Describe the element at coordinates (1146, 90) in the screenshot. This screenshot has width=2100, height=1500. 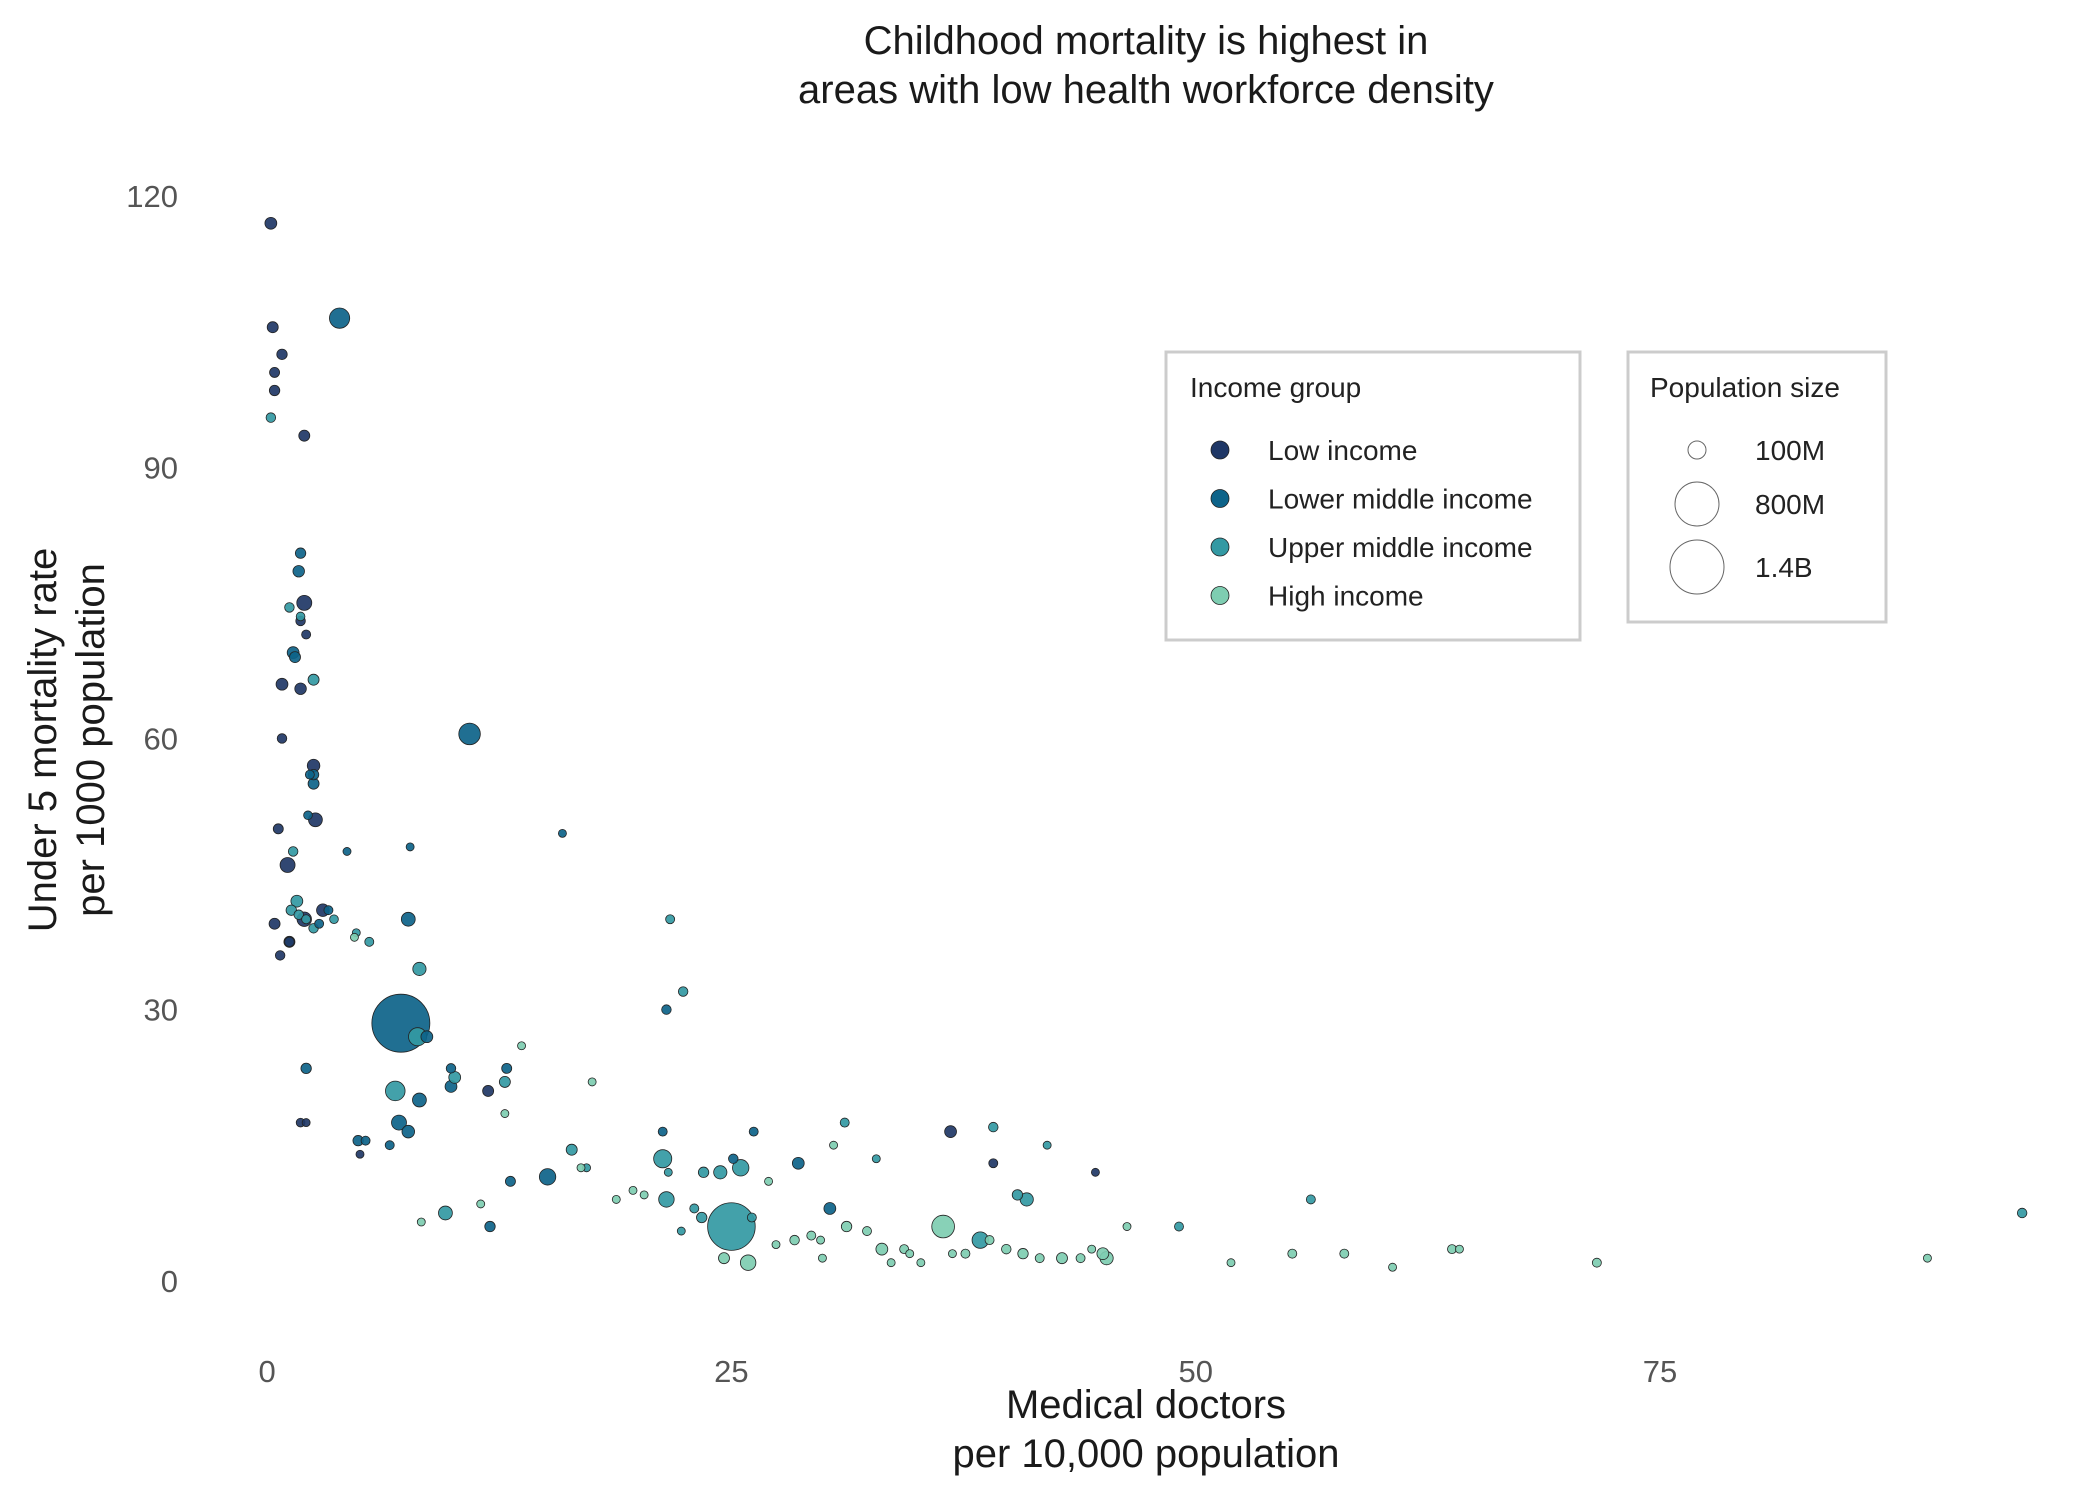
I see `chart-title-line-2: areas with low health workforce density` at that location.